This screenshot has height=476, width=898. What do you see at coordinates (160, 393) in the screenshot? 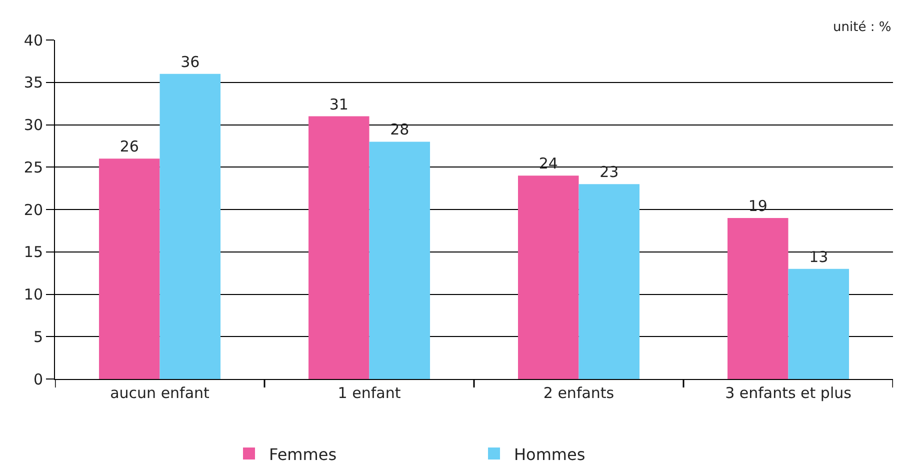
I see `x-tick-label: aucun enfant` at bounding box center [160, 393].